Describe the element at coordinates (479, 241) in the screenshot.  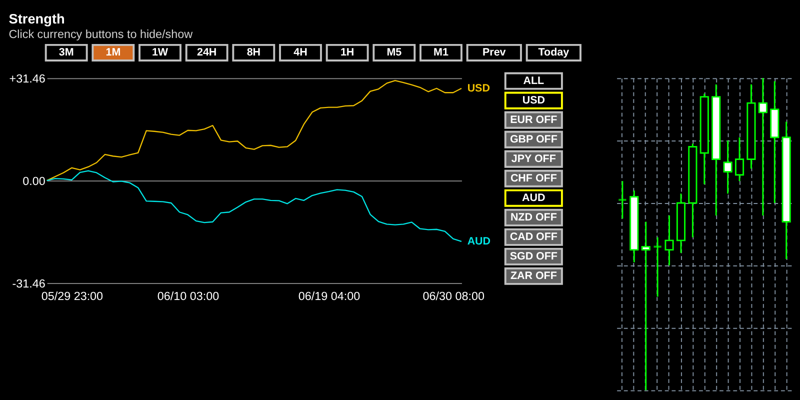
I see `series-label: AUD` at that location.